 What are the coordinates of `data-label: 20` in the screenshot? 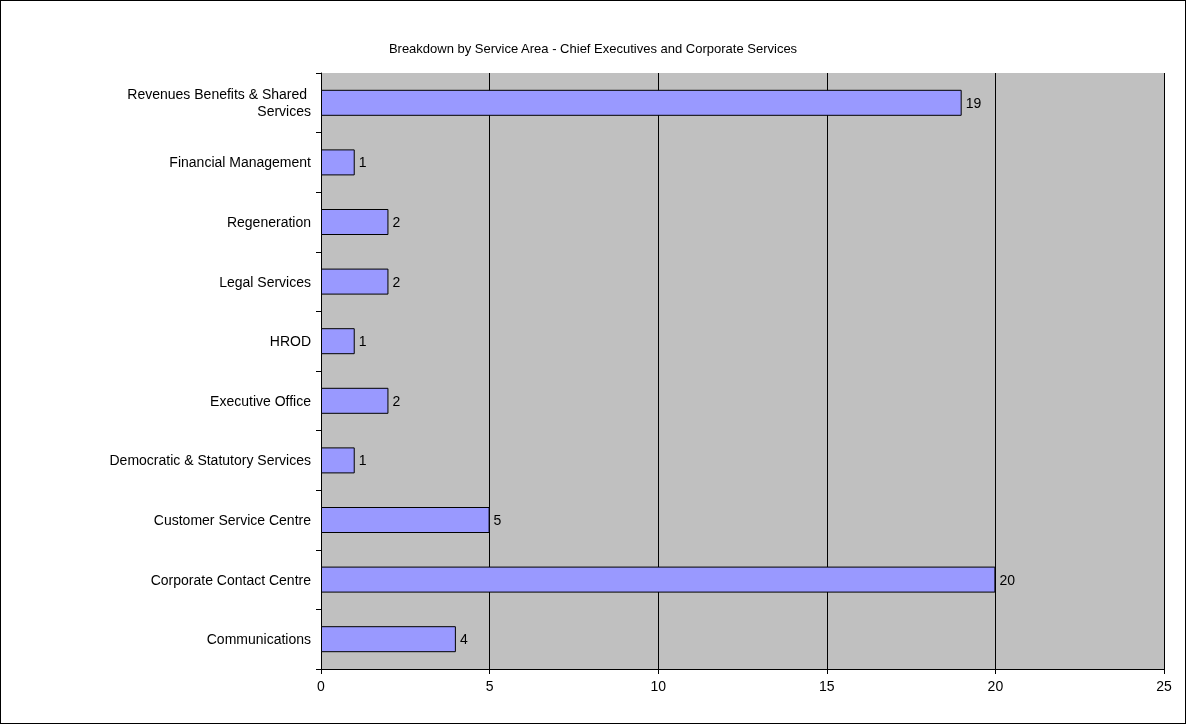 It's located at (1007, 579).